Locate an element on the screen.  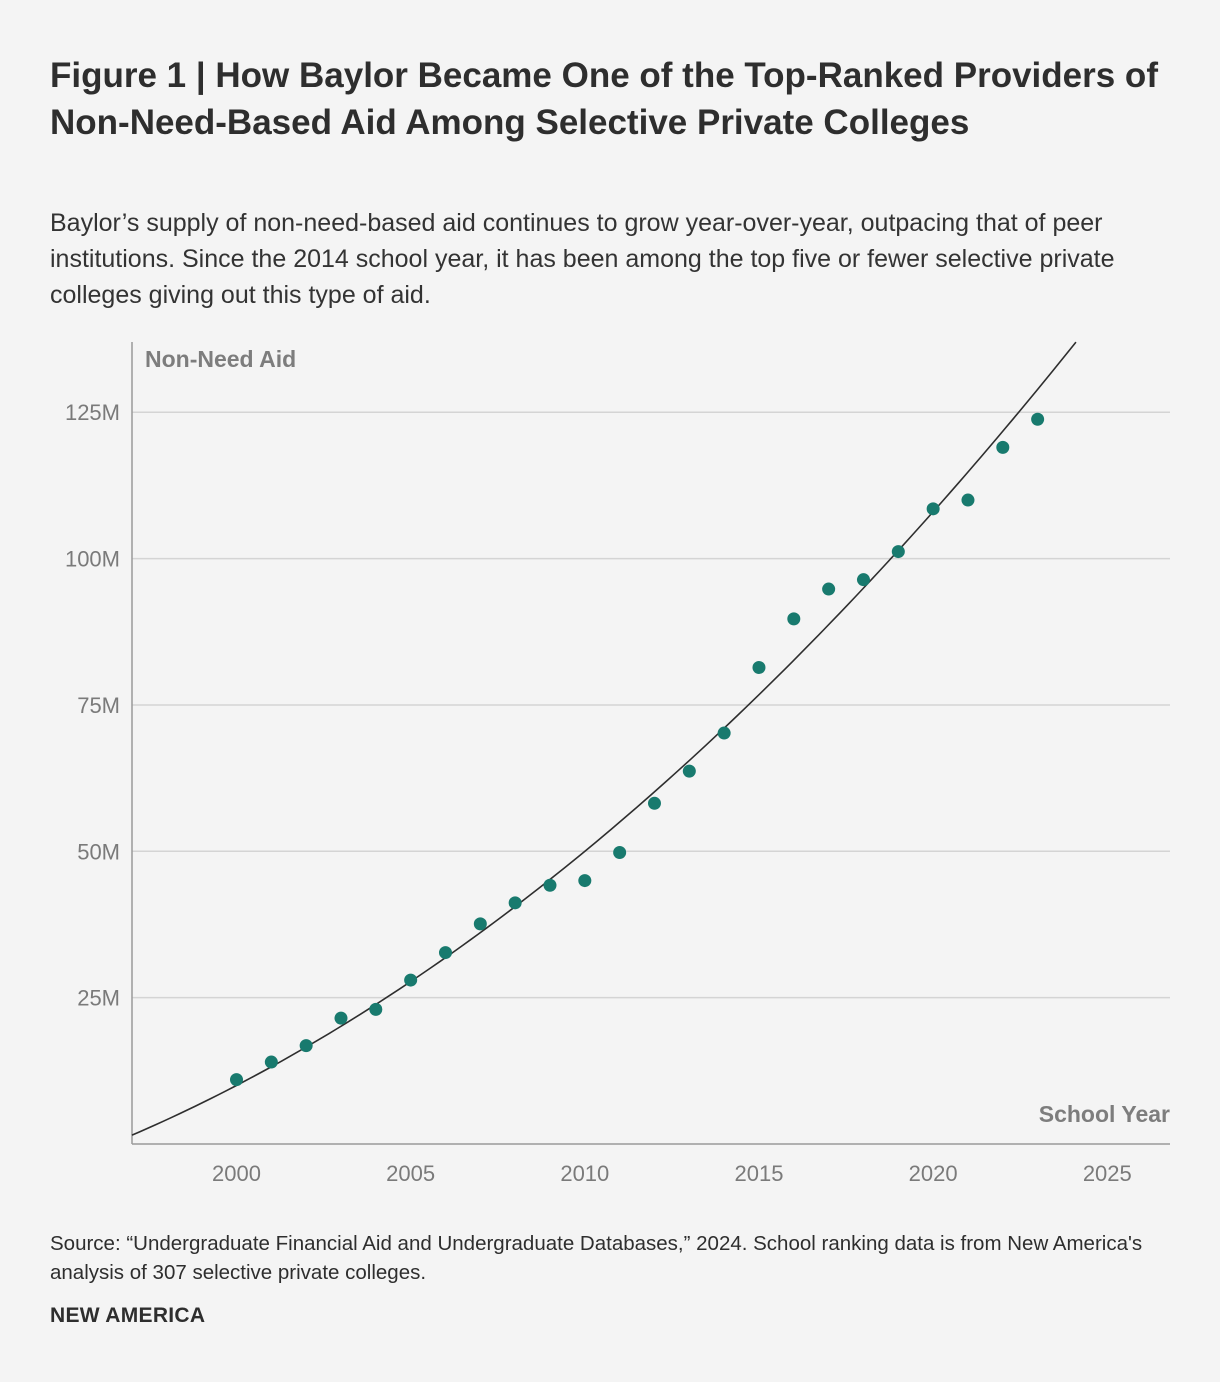
brand-logo-text: NEW AMERICA is located at coordinates (128, 1315).